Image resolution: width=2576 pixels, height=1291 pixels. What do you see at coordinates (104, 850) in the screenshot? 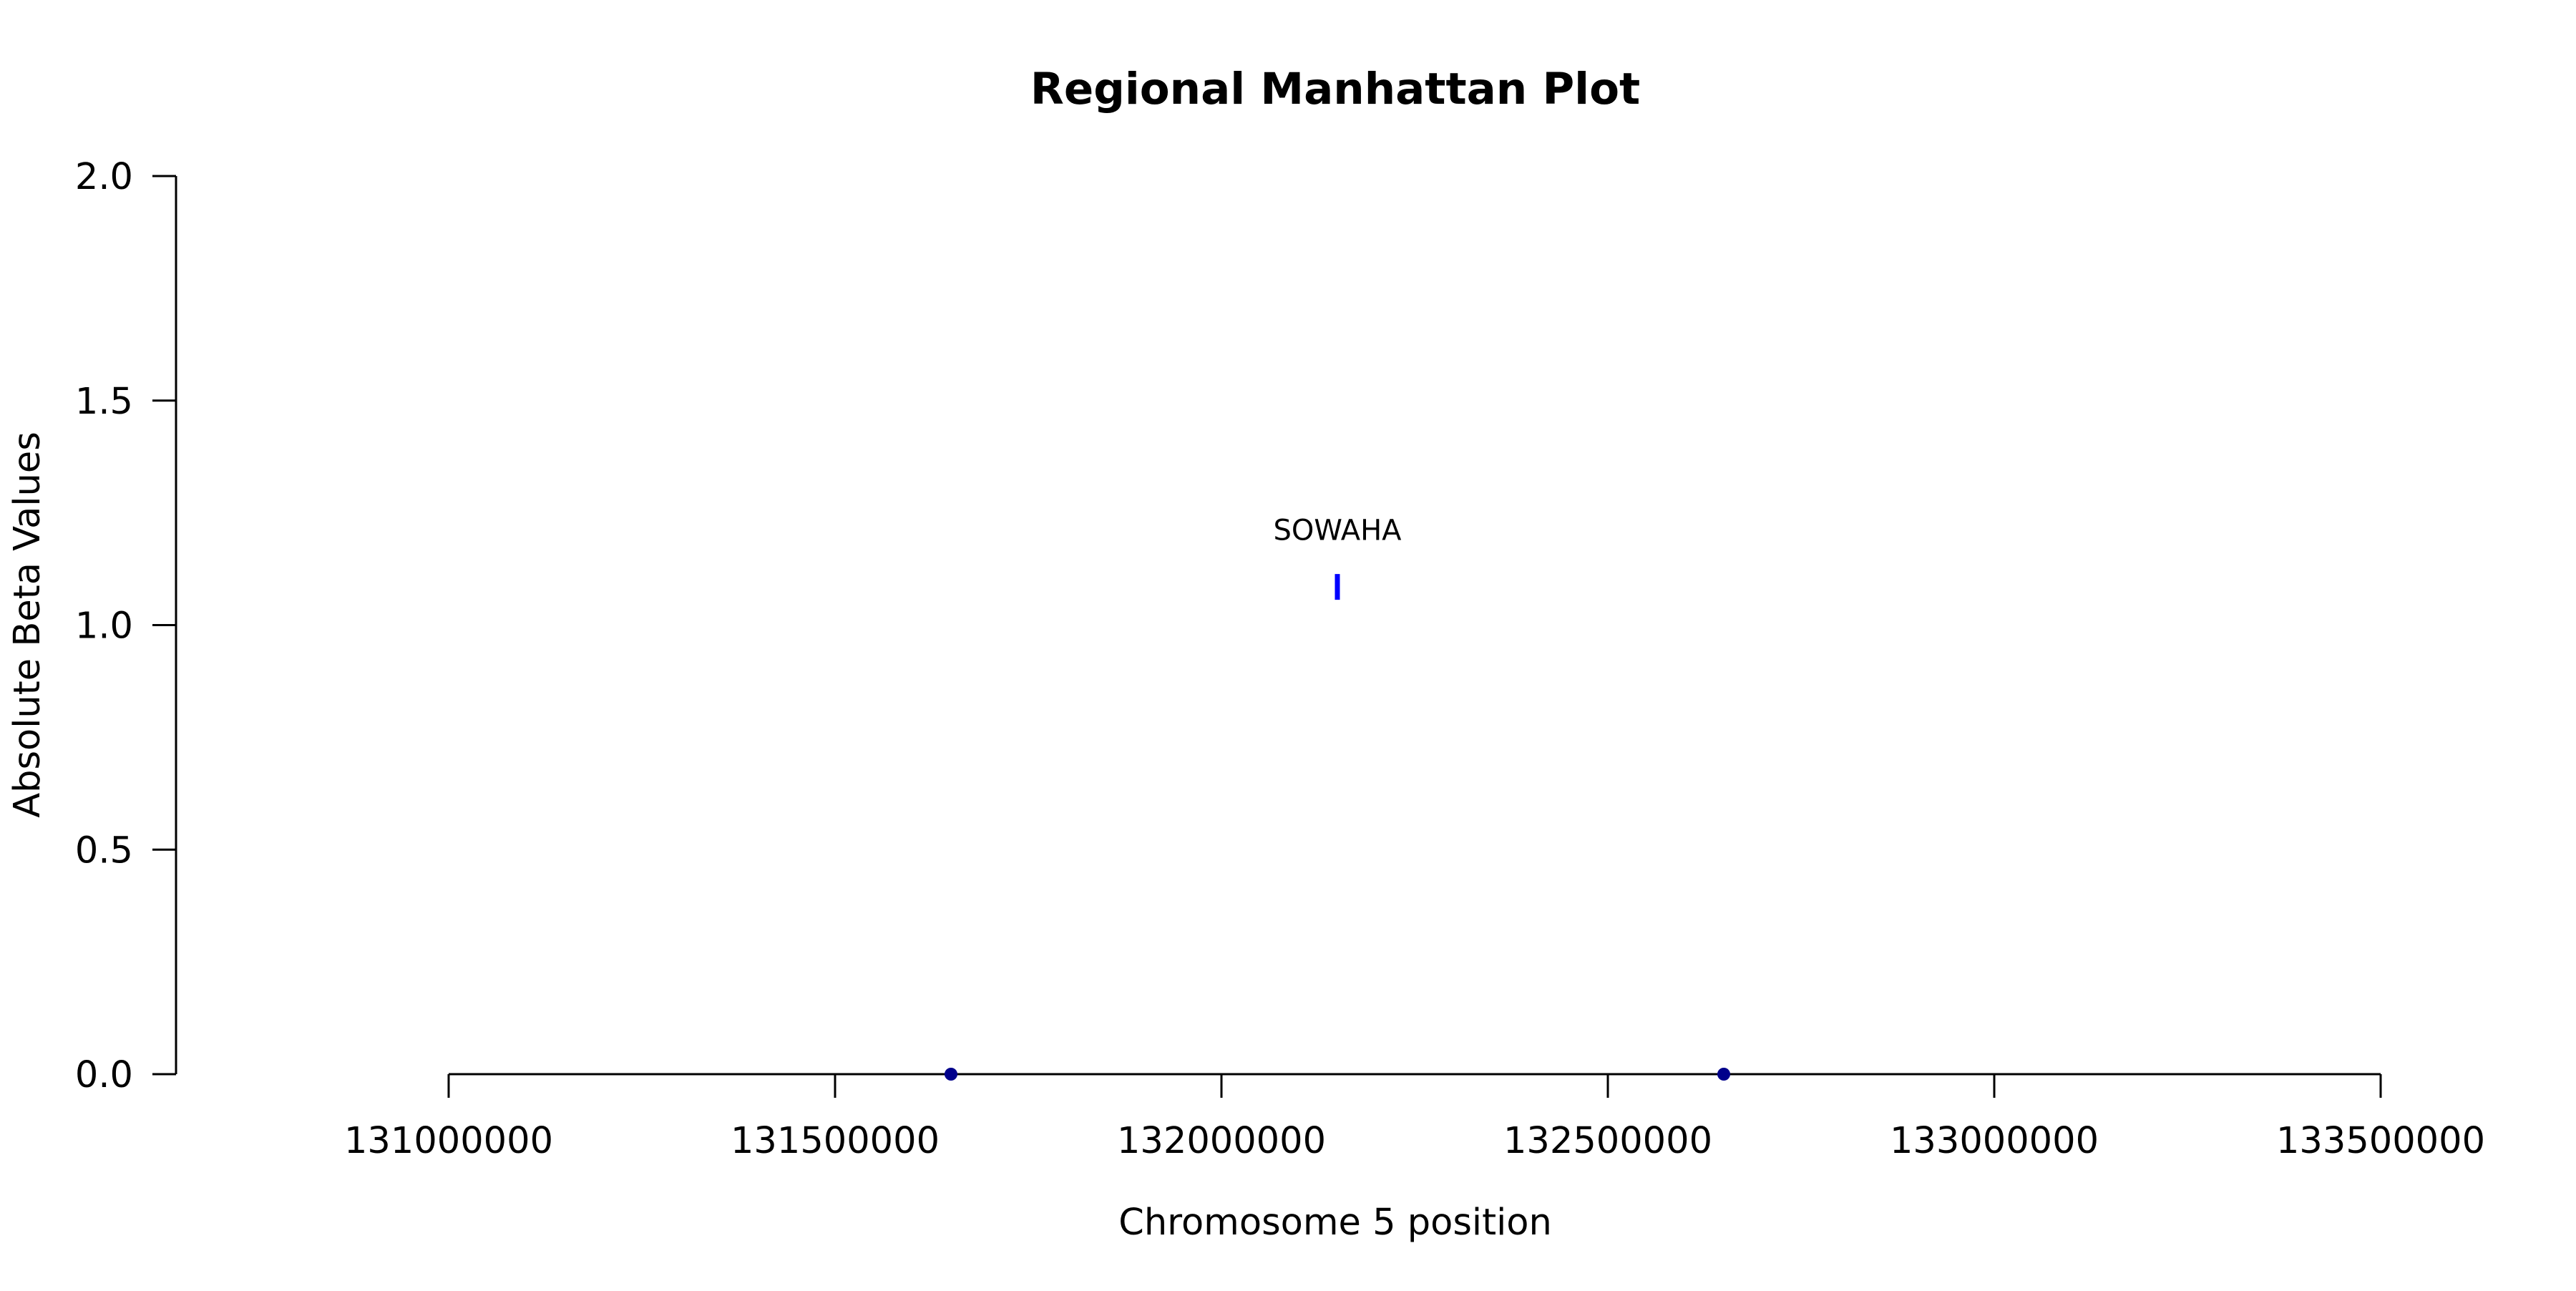
I see `y-tick-label: 0.5` at bounding box center [104, 850].